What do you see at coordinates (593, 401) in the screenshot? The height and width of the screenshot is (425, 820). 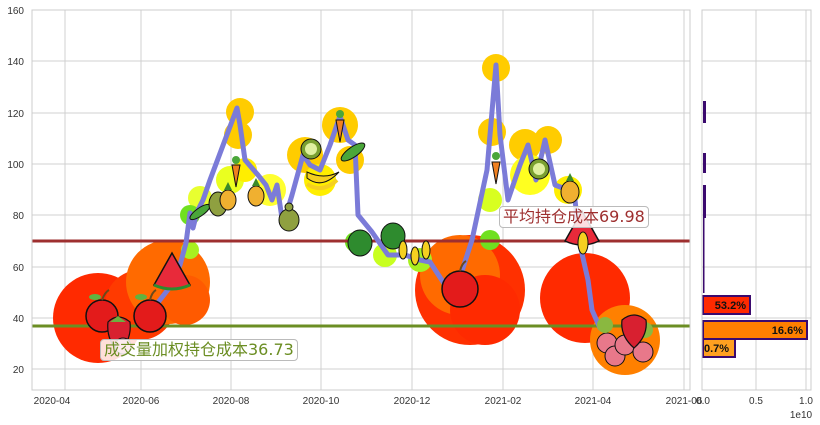 I see `x-tick: 2021-04` at bounding box center [593, 401].